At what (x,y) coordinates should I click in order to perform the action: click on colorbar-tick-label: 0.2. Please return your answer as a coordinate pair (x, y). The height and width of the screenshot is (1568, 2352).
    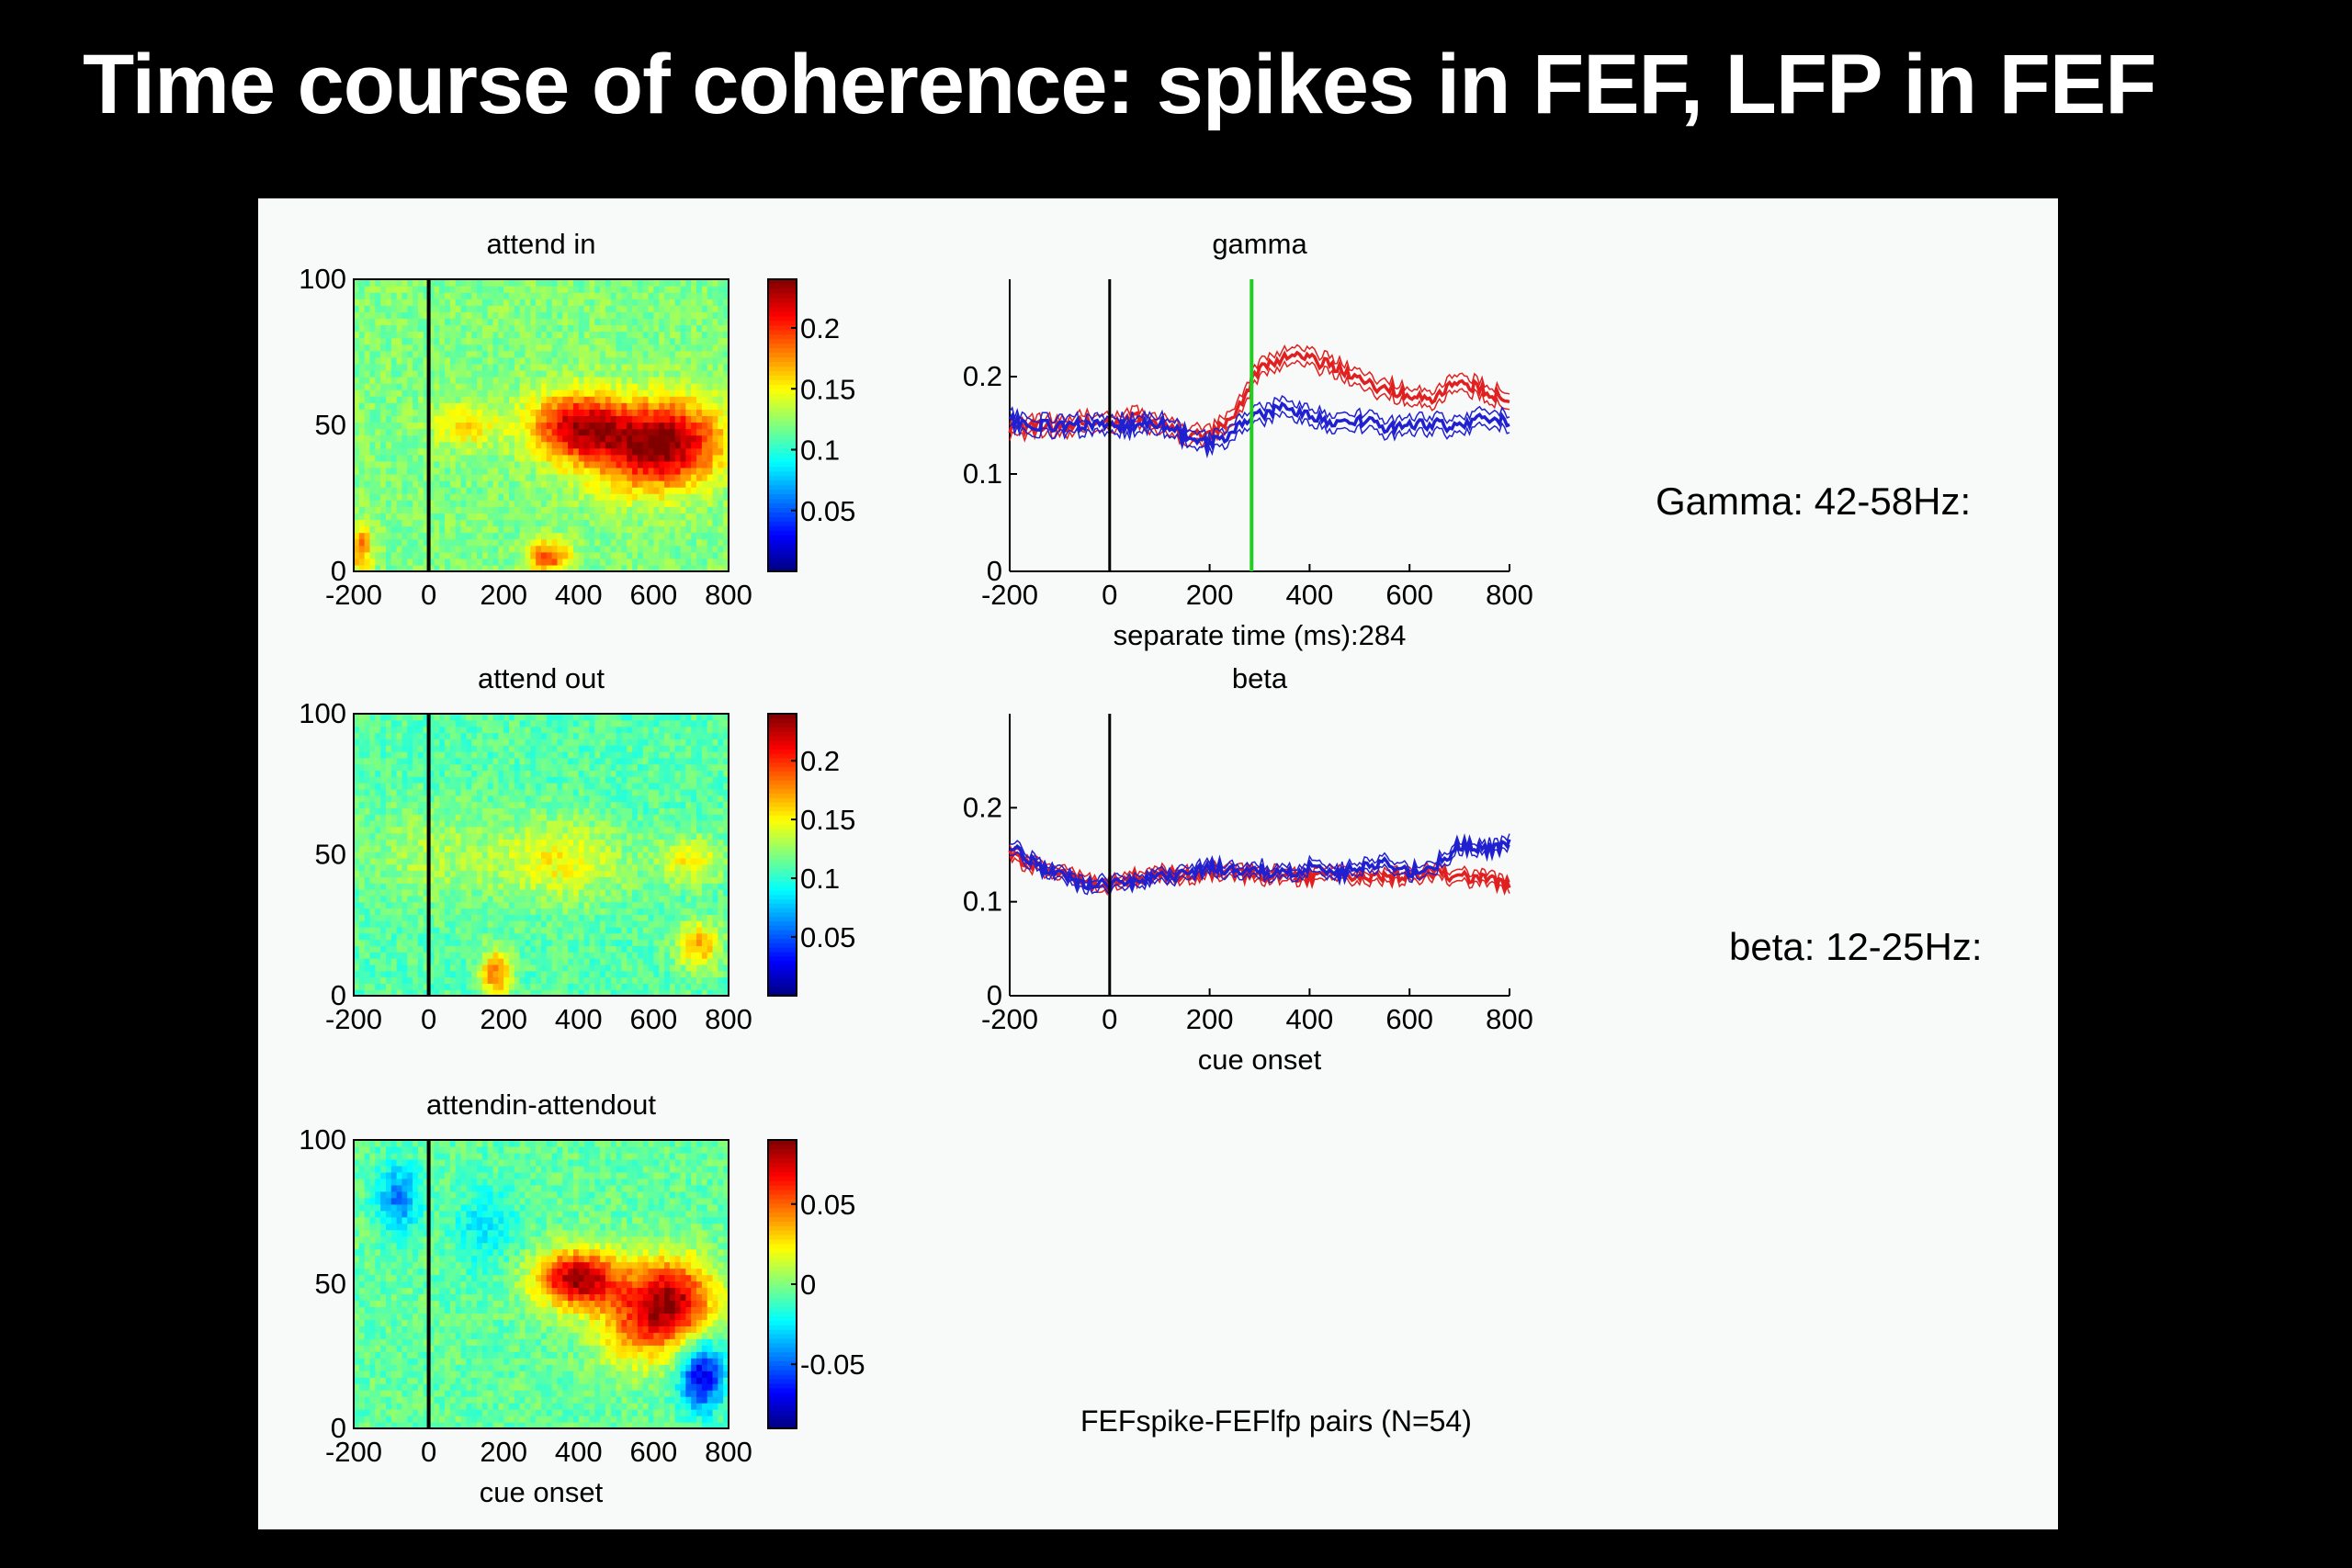
    Looking at the image, I should click on (820, 328).